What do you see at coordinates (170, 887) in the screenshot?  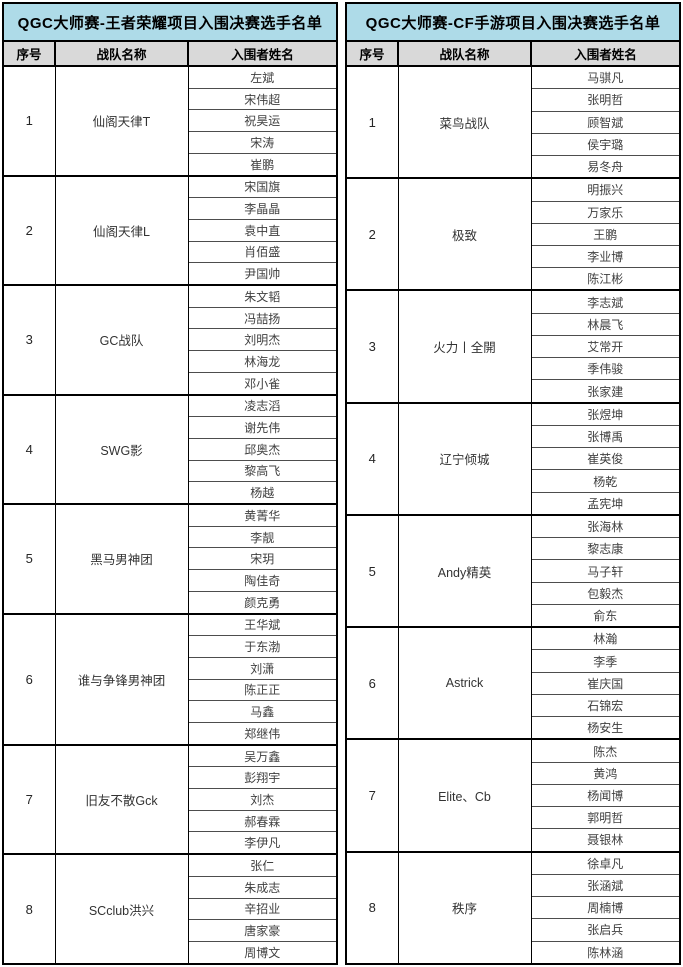 I see `player-row: 朱成志` at bounding box center [170, 887].